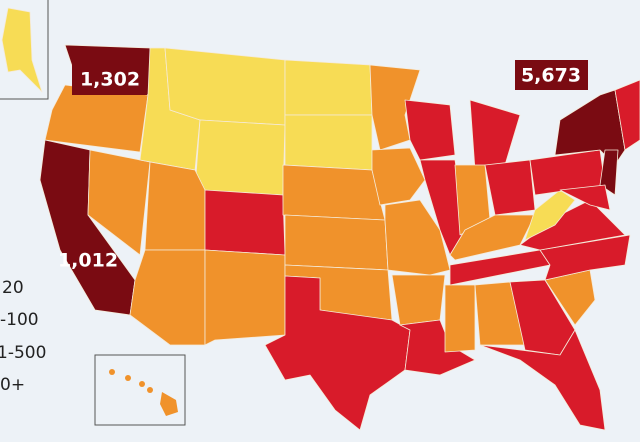  I want to click on callout-label: 1,012, so click(88, 261).